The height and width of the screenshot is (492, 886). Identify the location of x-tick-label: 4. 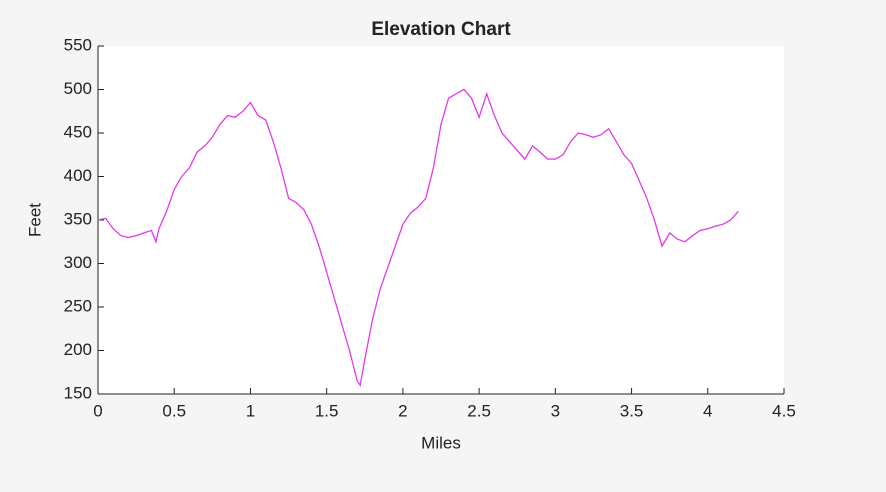
(707, 410).